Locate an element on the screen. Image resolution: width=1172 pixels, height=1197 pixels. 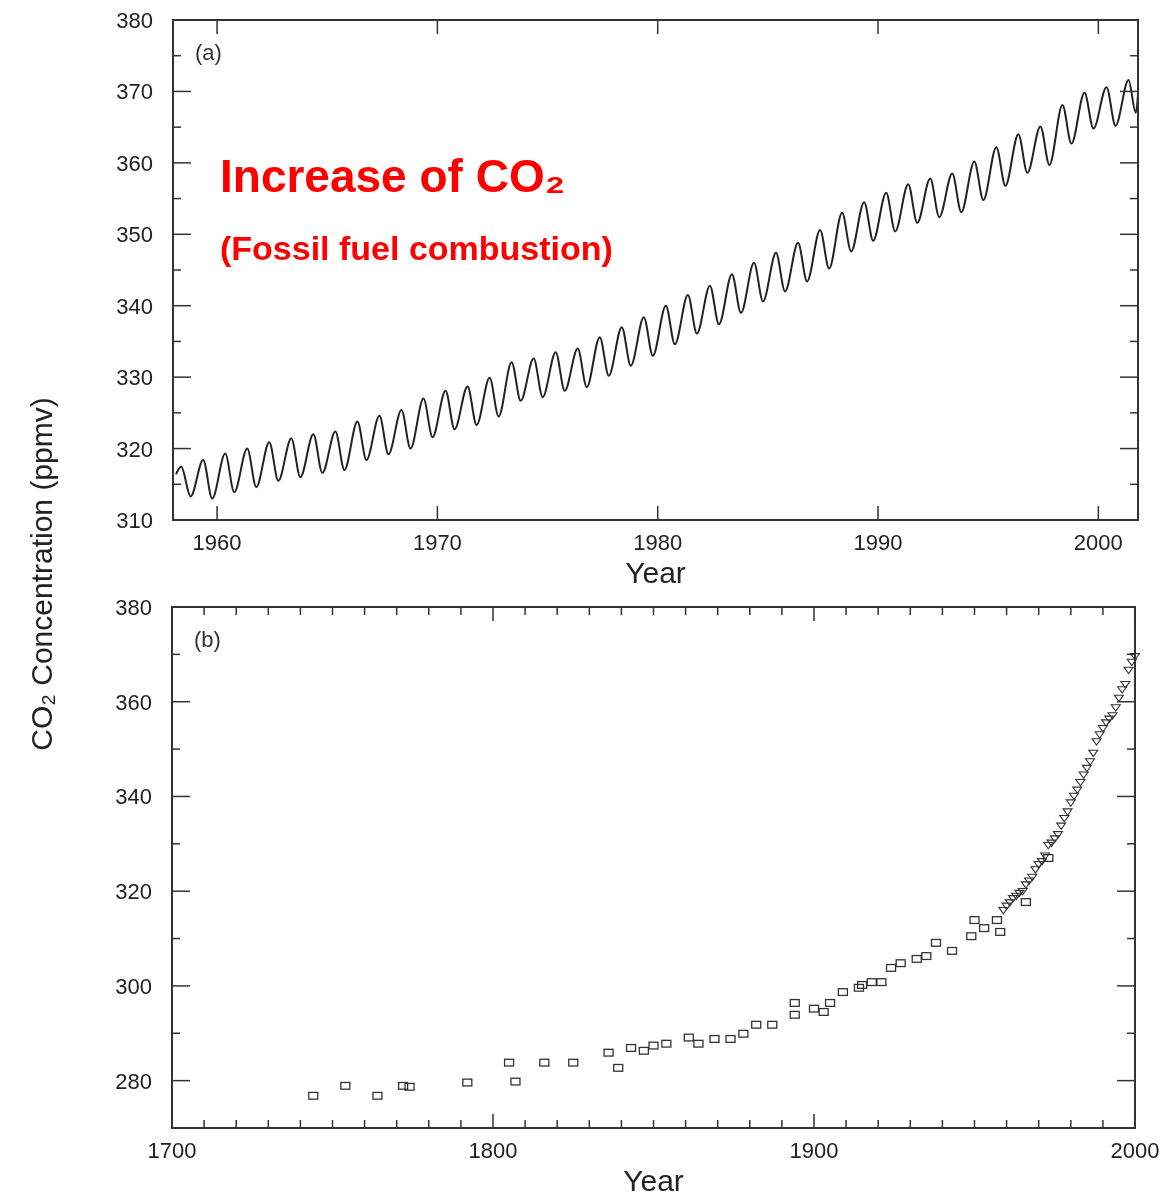
y-tick-label: 300 is located at coordinates (133, 986).